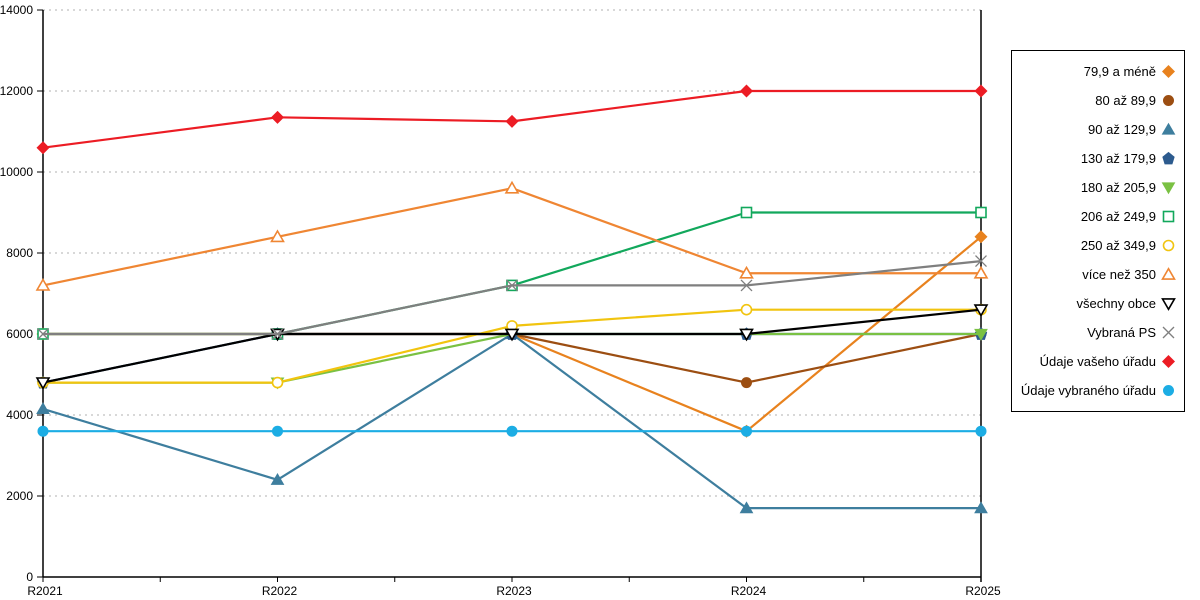 This screenshot has width=1200, height=600. I want to click on legend-item-10: Vybraná PS, so click(1096, 332).